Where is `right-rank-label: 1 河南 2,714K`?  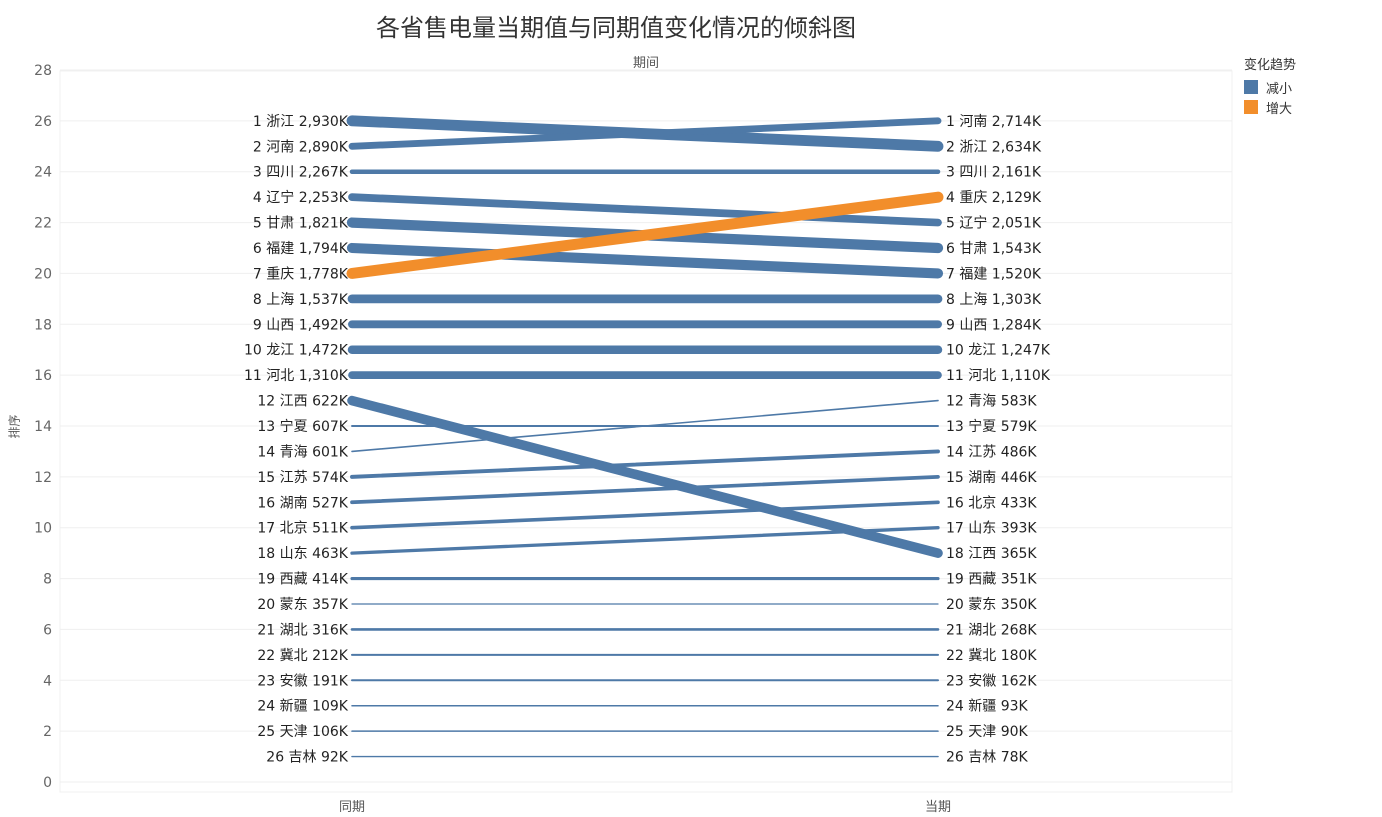 right-rank-label: 1 河南 2,714K is located at coordinates (994, 122).